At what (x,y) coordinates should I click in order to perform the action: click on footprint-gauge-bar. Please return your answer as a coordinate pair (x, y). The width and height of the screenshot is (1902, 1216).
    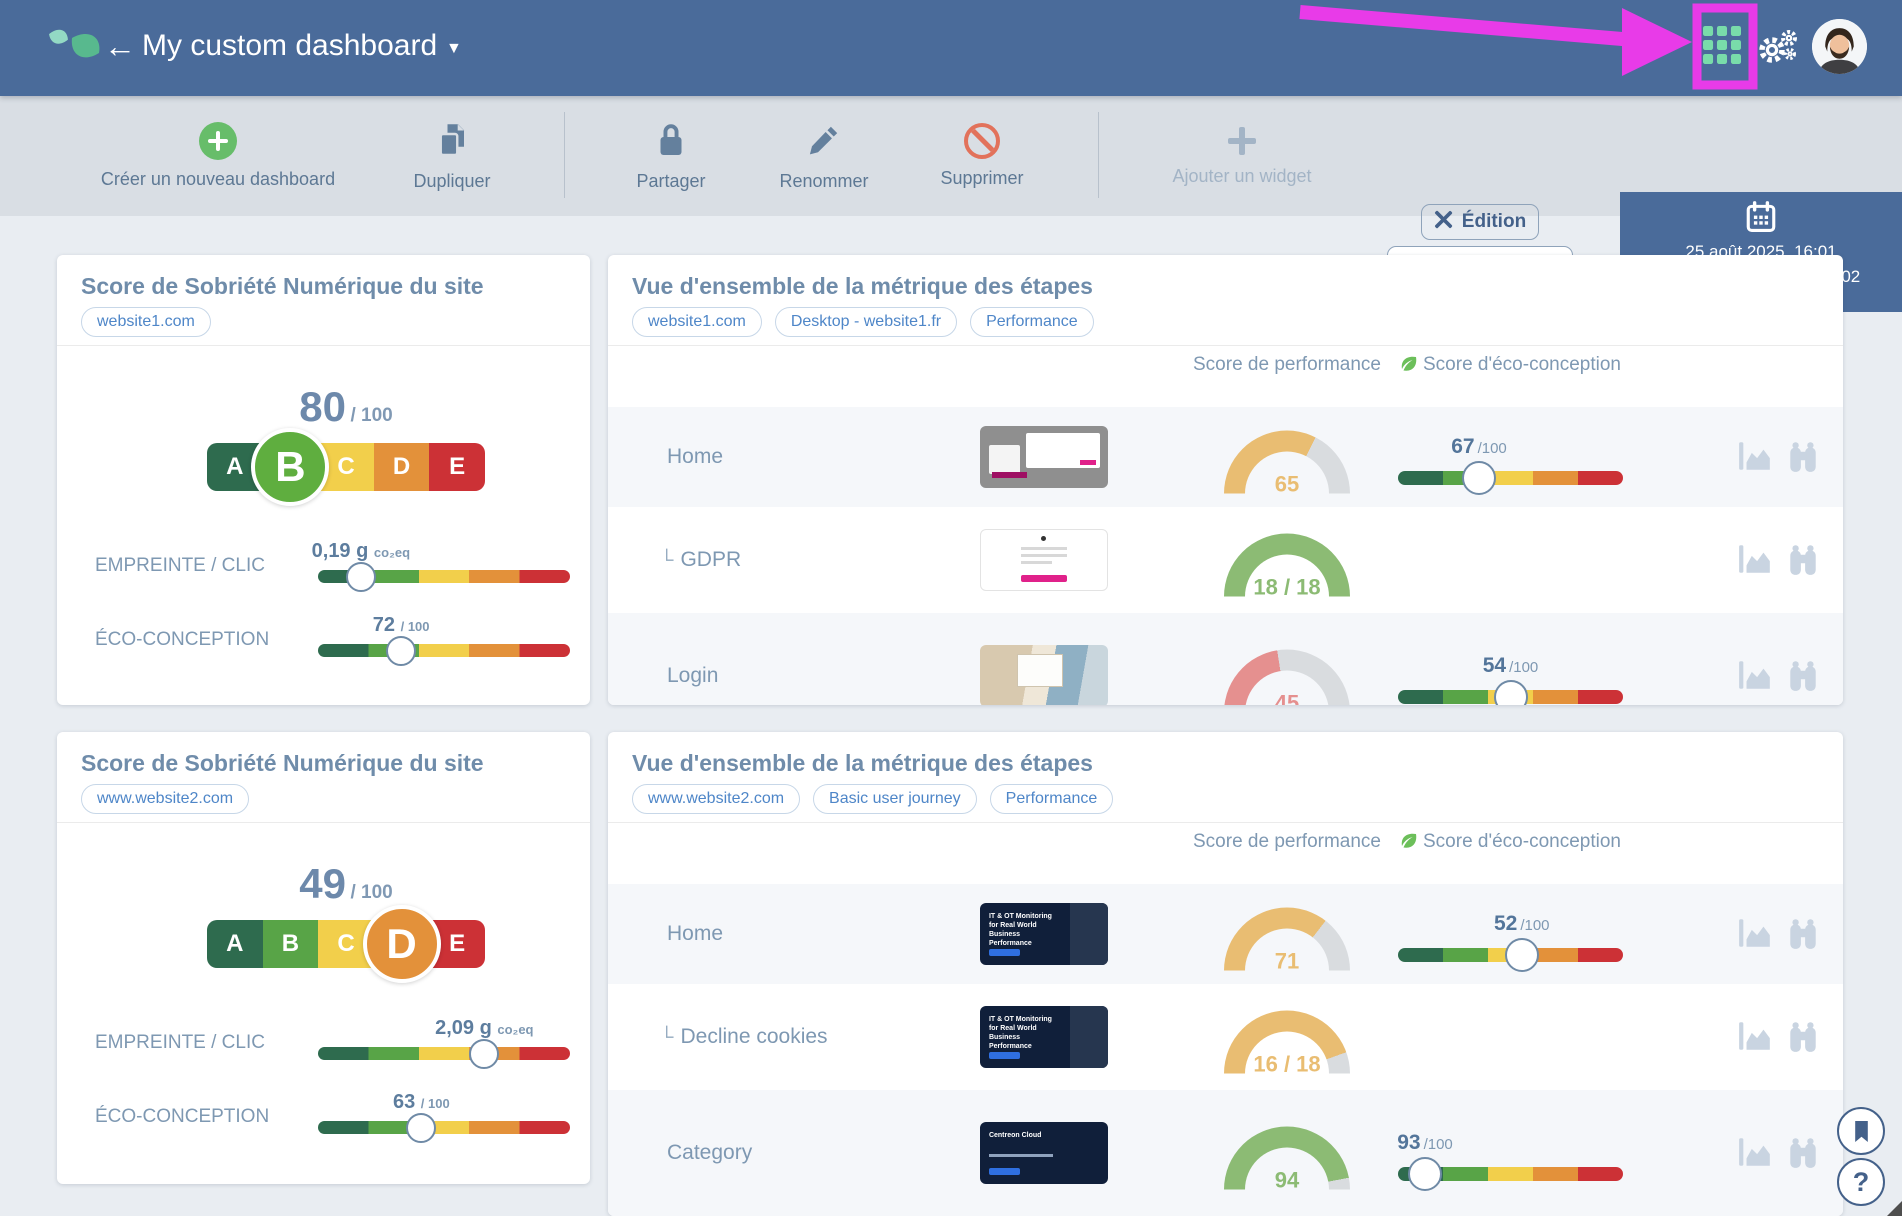
    Looking at the image, I should click on (444, 576).